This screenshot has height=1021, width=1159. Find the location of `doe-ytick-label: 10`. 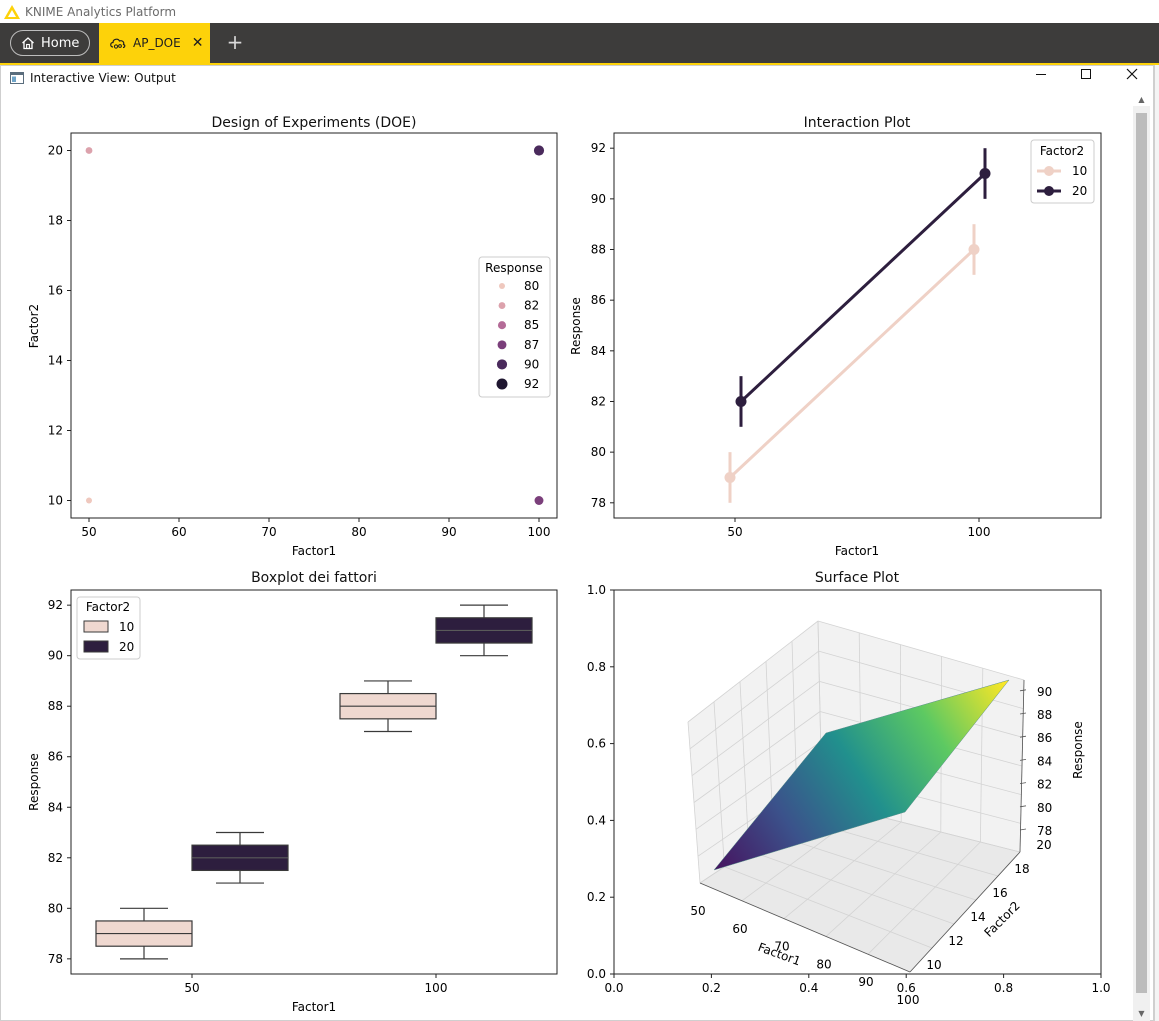

doe-ytick-label: 10 is located at coordinates (55, 501).